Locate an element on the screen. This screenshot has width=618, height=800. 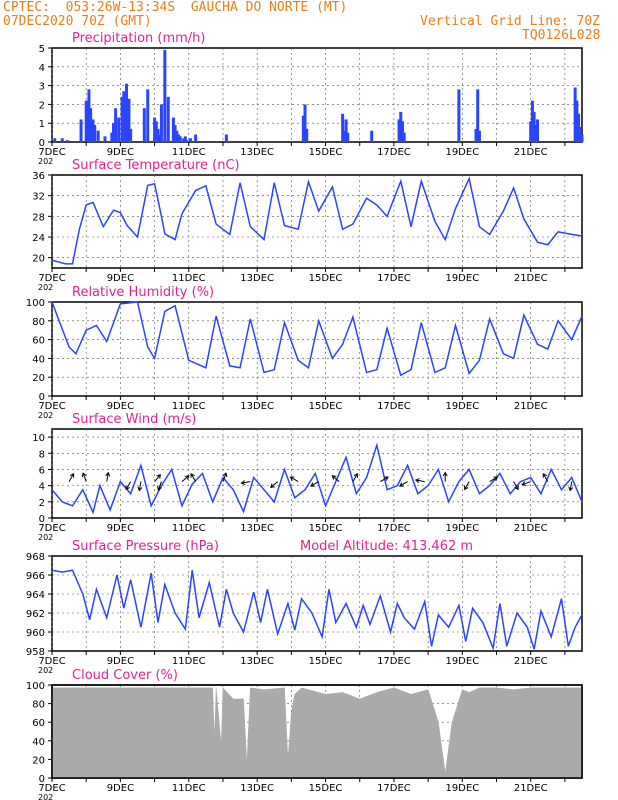
y-tick-label: 0 is located at coordinates (42, 143).